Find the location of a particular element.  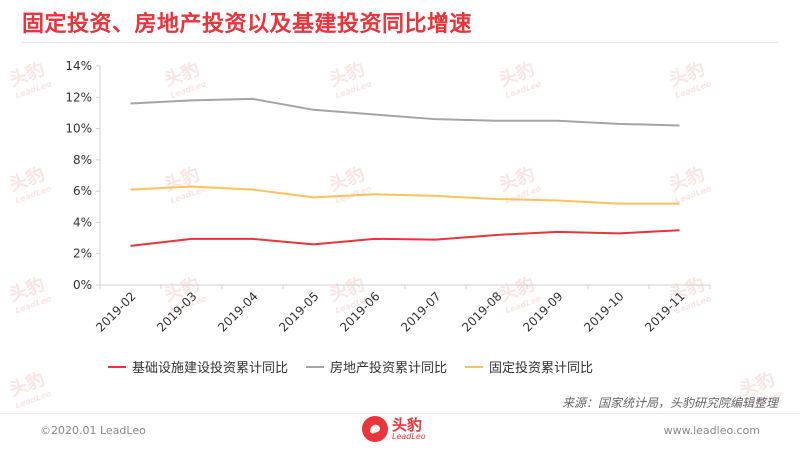

source-note: 来源：国家统计局，头豹研究院编辑整理 is located at coordinates (669, 403).